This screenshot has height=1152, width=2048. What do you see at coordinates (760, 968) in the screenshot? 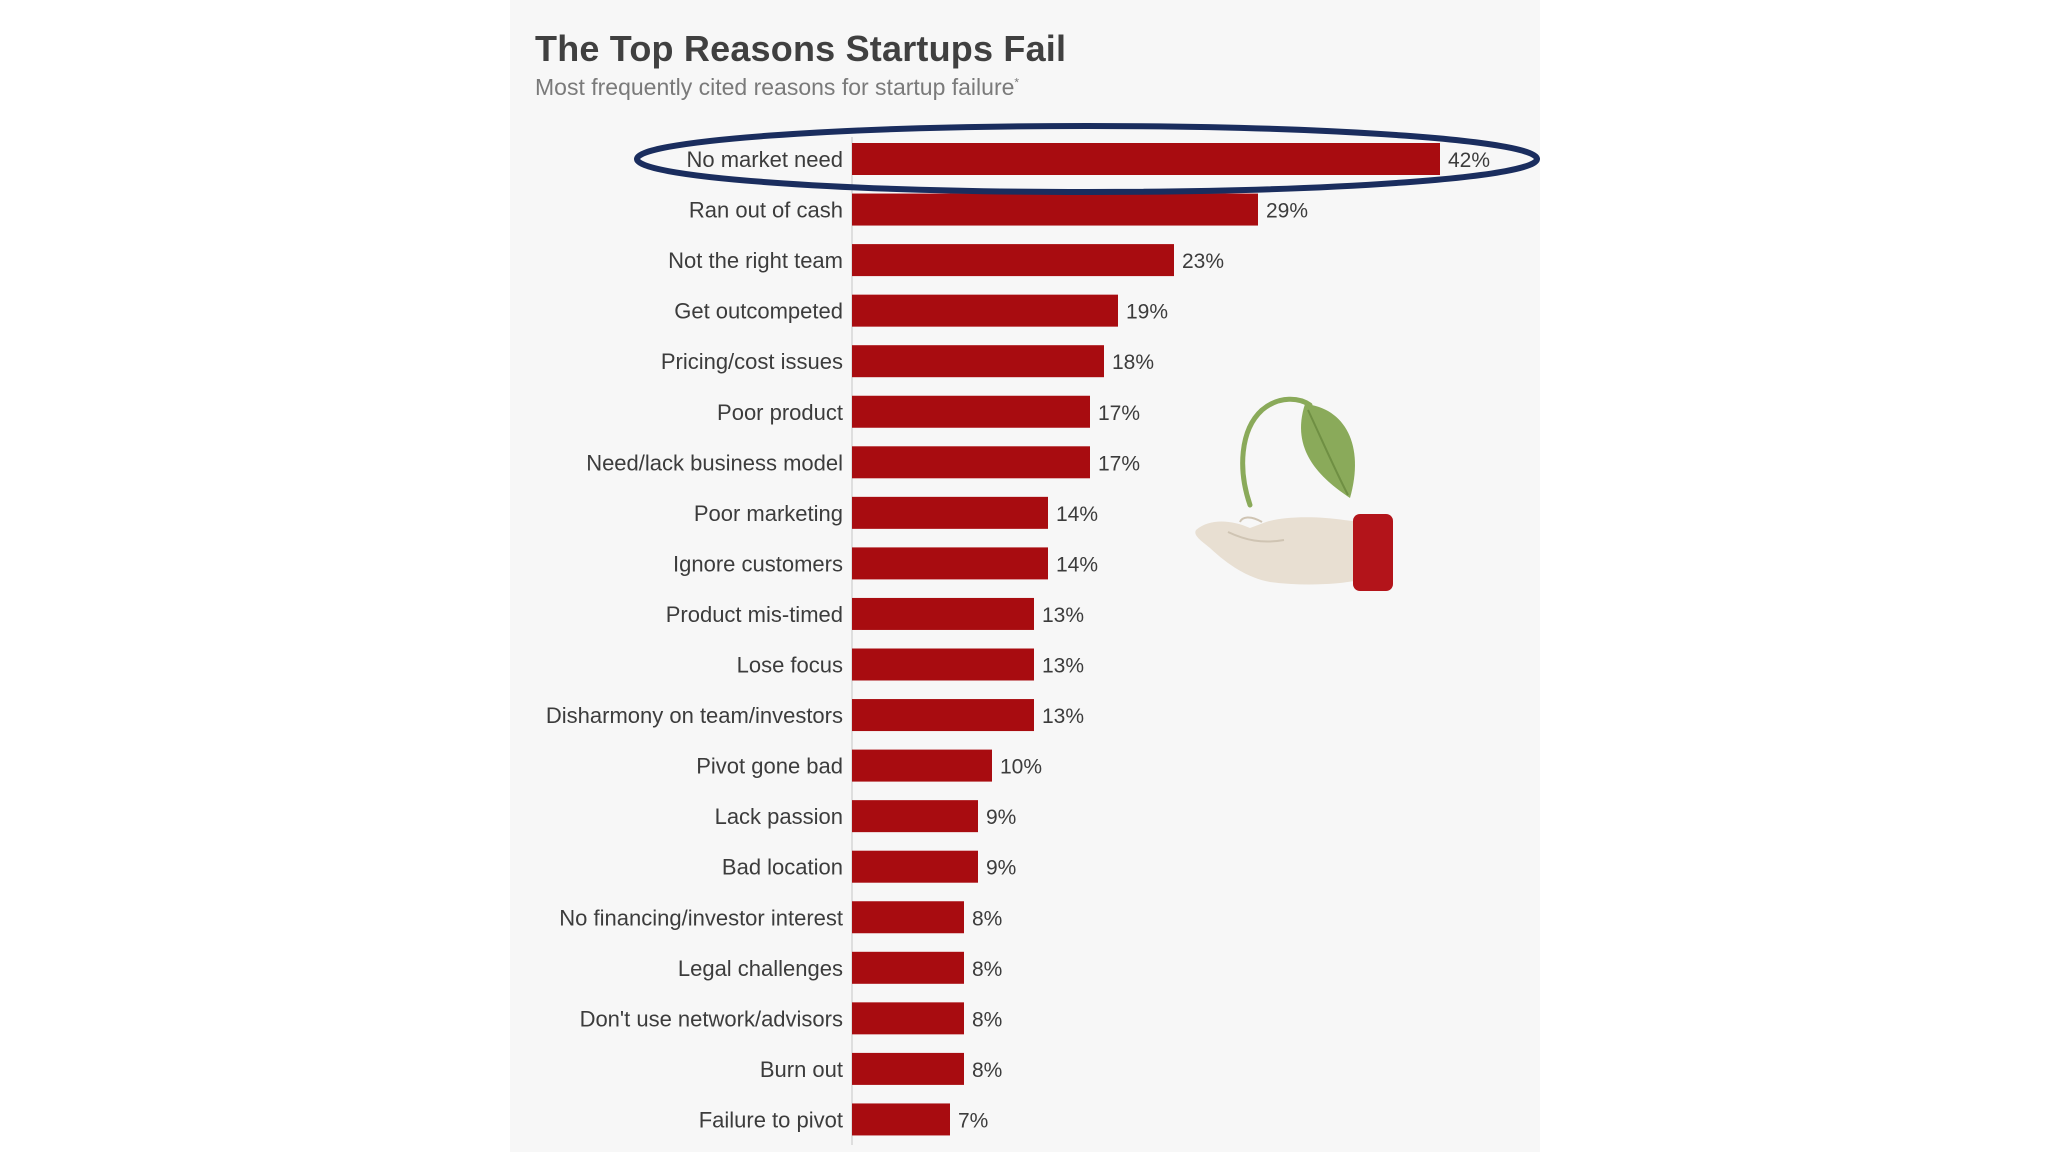
I see `category-label: Legal challenges` at bounding box center [760, 968].